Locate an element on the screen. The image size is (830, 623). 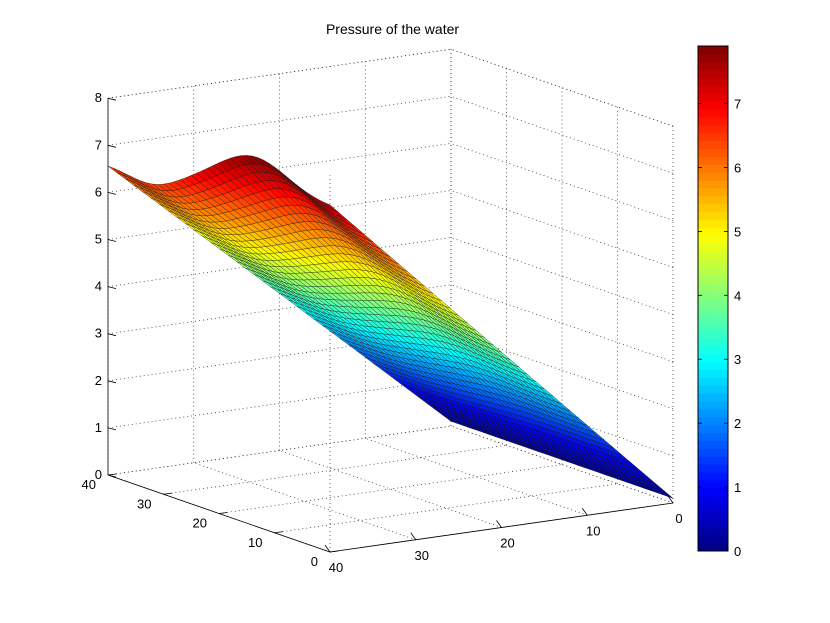
z-tick-label: 4 is located at coordinates (98, 286).